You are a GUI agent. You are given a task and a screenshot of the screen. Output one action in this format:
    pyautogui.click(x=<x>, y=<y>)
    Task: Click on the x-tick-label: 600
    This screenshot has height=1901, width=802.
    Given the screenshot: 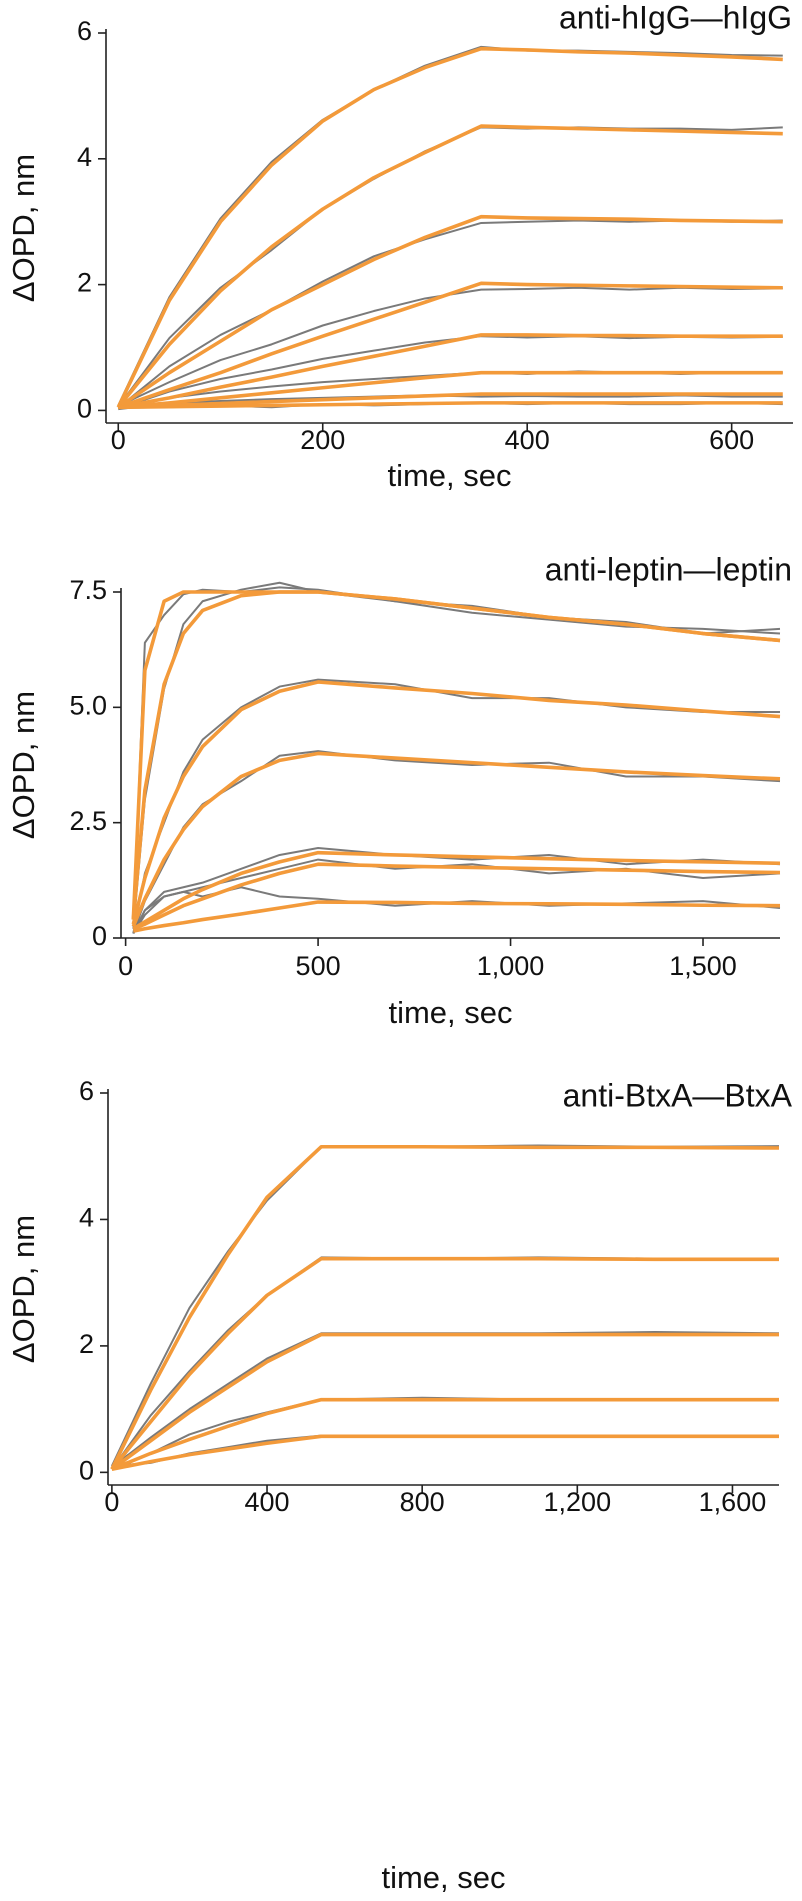 What is the action you would take?
    pyautogui.click(x=731, y=440)
    